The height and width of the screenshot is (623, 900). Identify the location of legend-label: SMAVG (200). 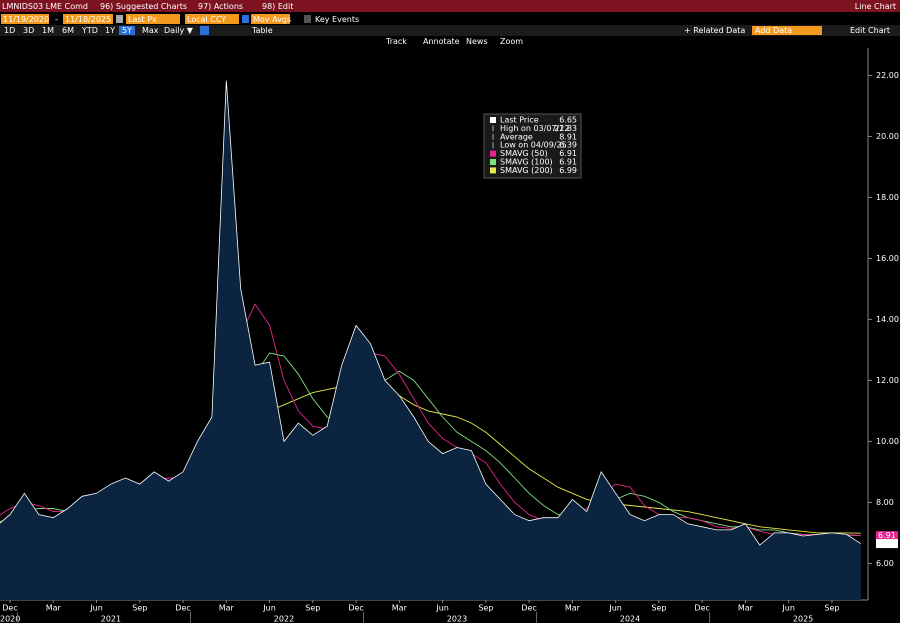
(526, 170).